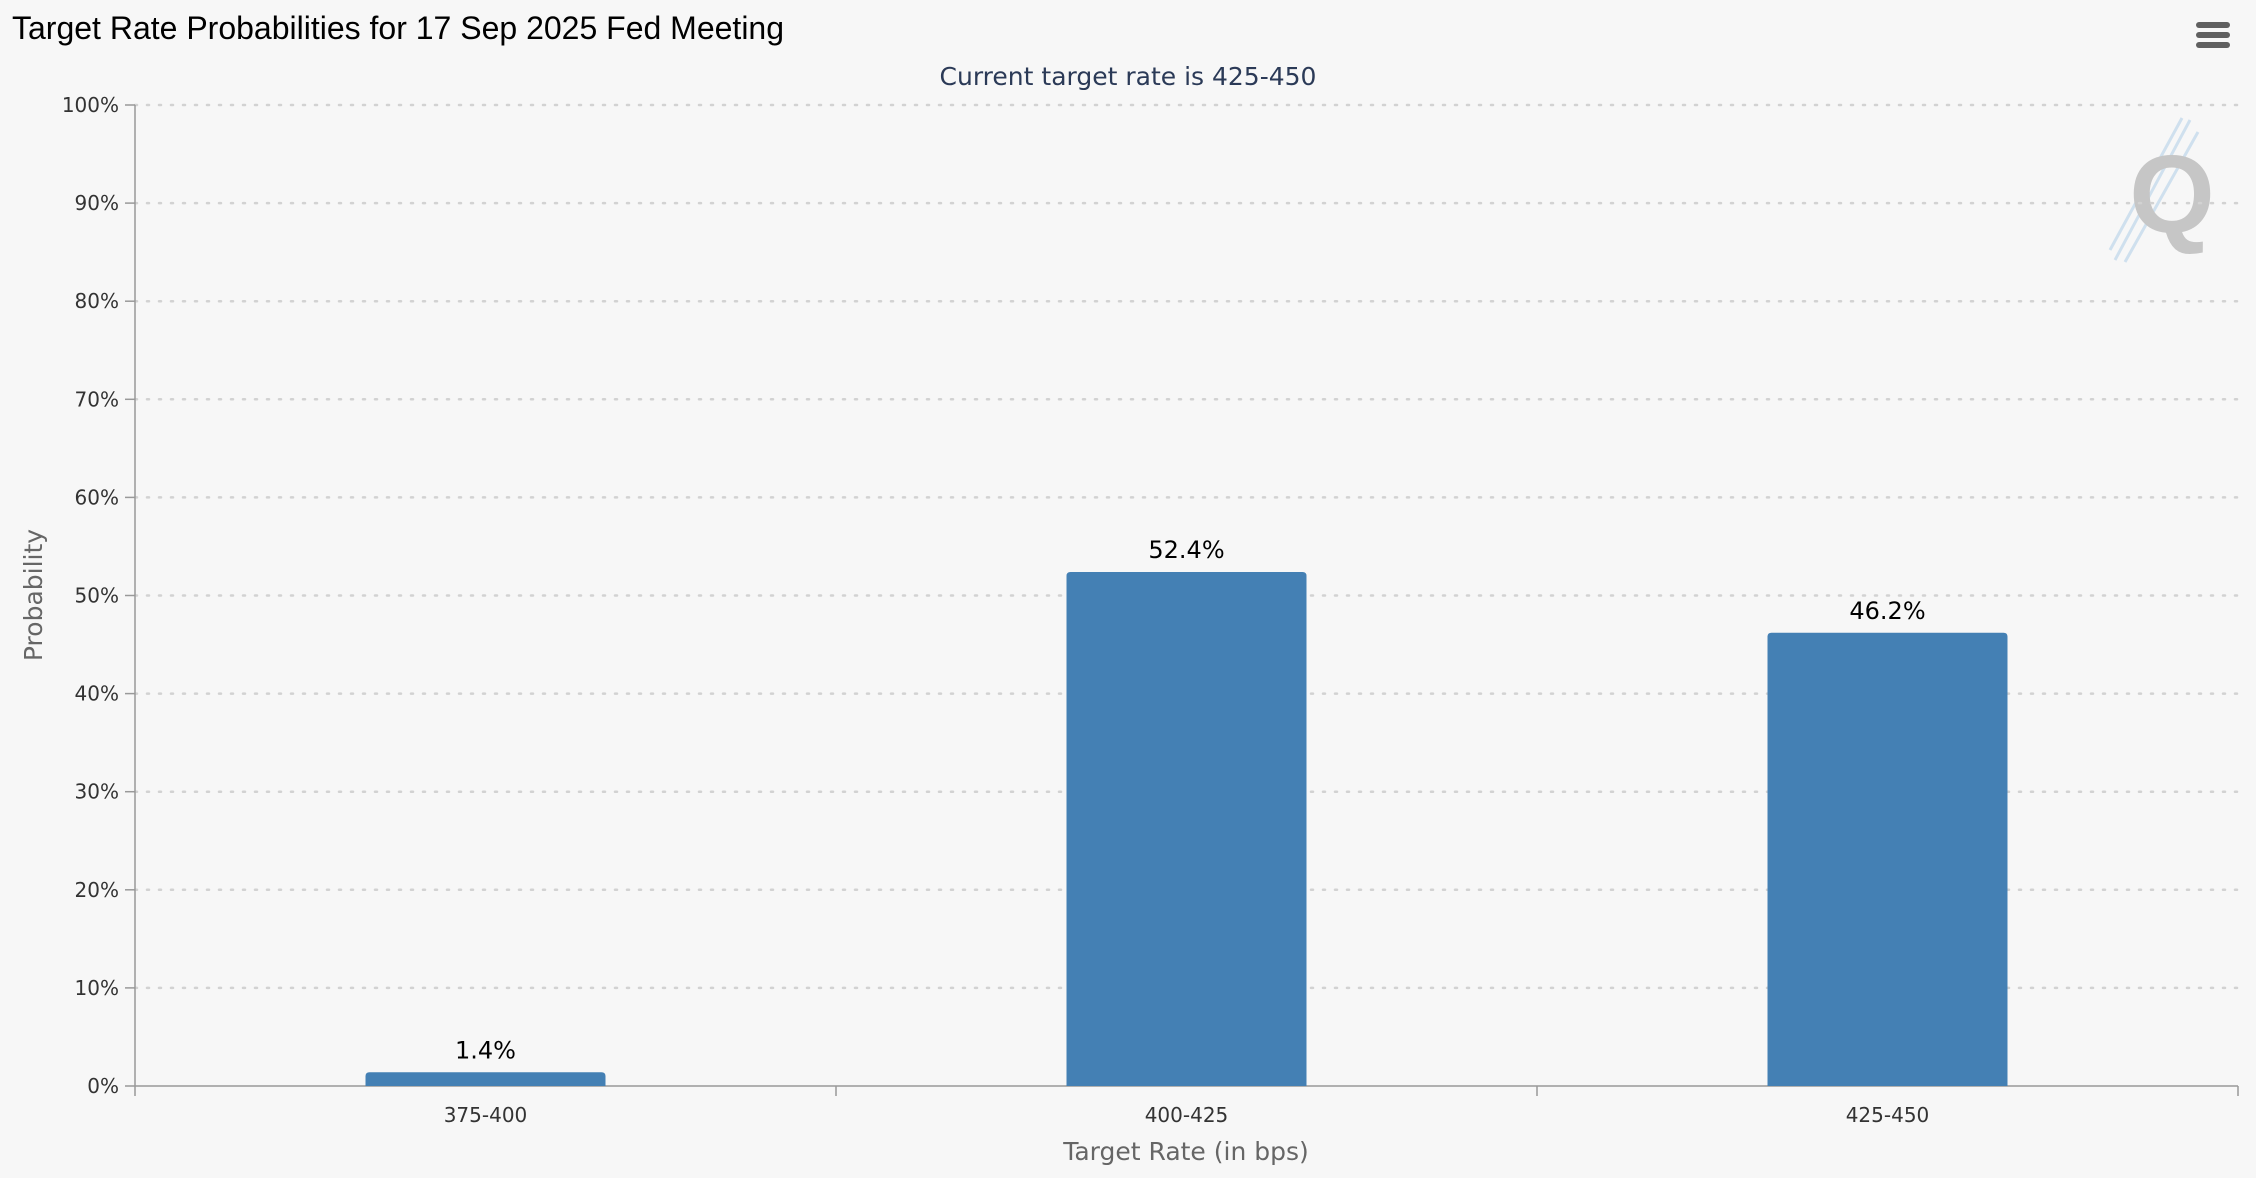 The height and width of the screenshot is (1178, 2256). I want to click on x-axis-ticks: 375-400 400-425 425-450, so click(1186, 1106).